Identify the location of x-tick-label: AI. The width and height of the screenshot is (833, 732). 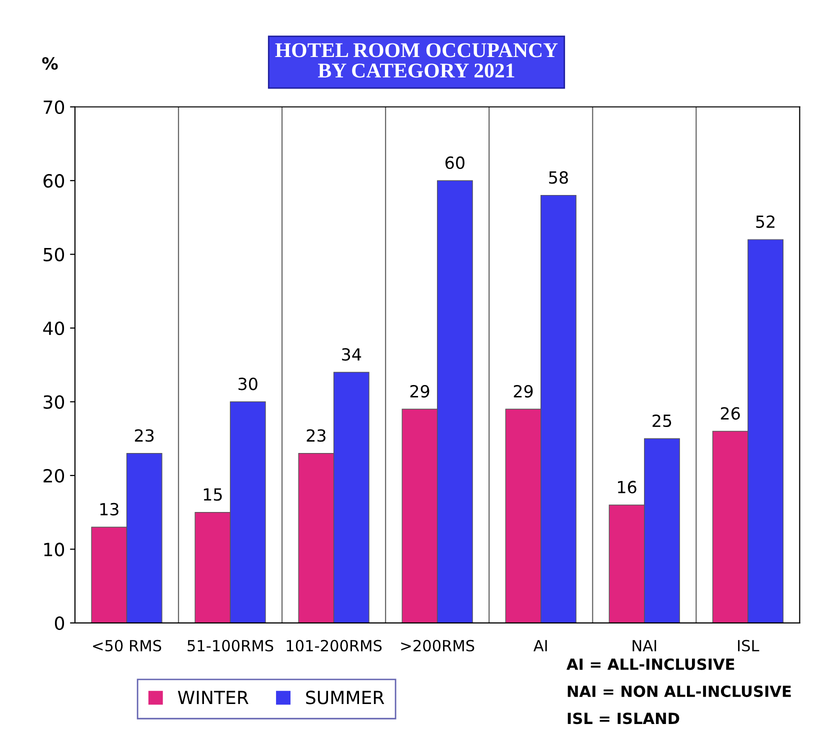
(540, 646).